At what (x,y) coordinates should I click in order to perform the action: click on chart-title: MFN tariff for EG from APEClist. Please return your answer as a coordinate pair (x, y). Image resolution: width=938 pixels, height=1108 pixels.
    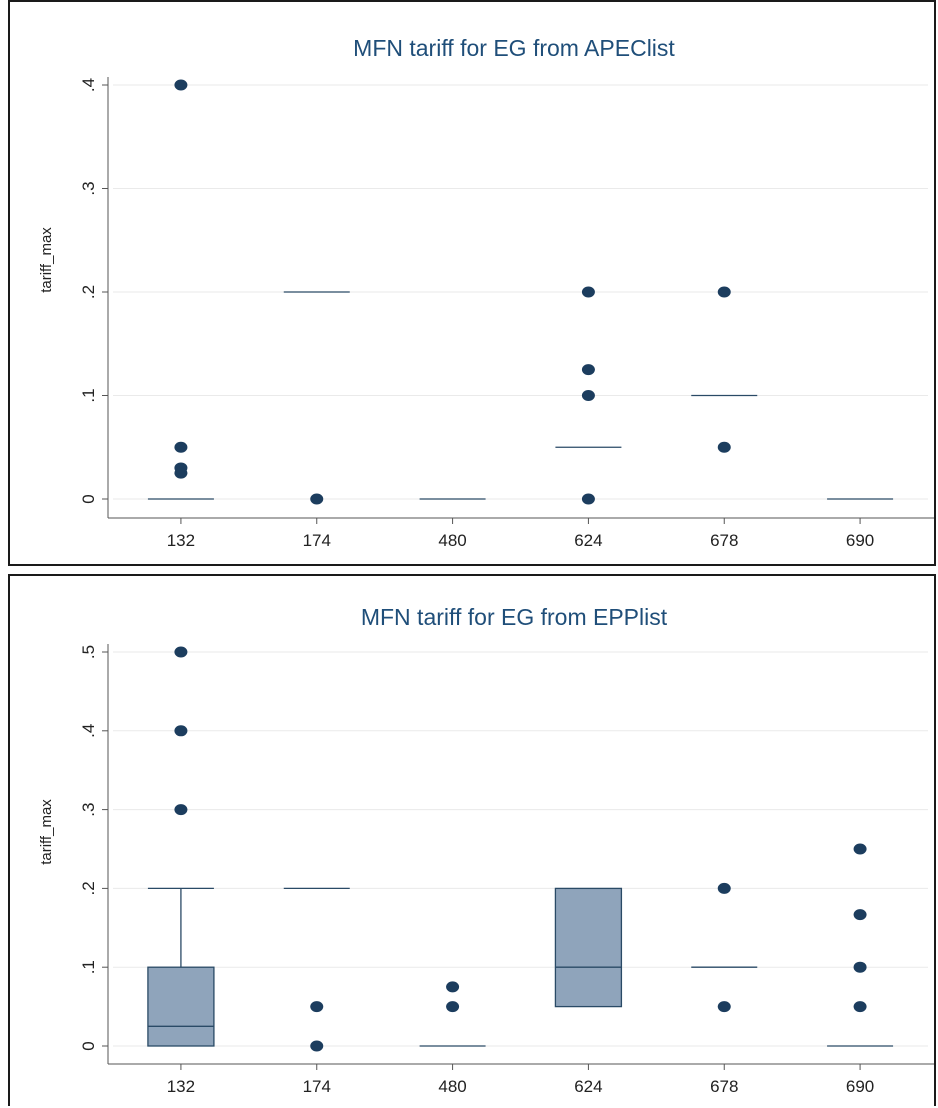
    Looking at the image, I should click on (514, 48).